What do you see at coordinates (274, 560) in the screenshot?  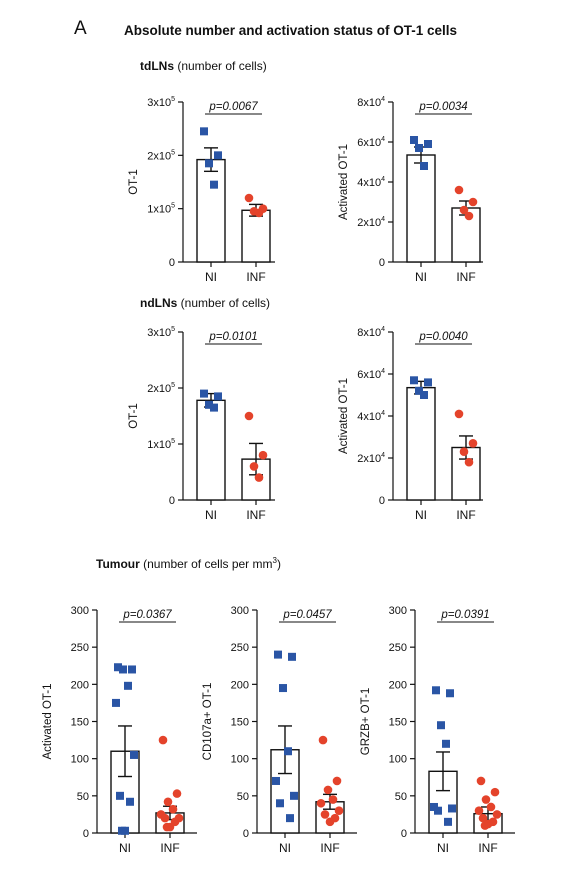 I see `section-title-superscript: 3` at bounding box center [274, 560].